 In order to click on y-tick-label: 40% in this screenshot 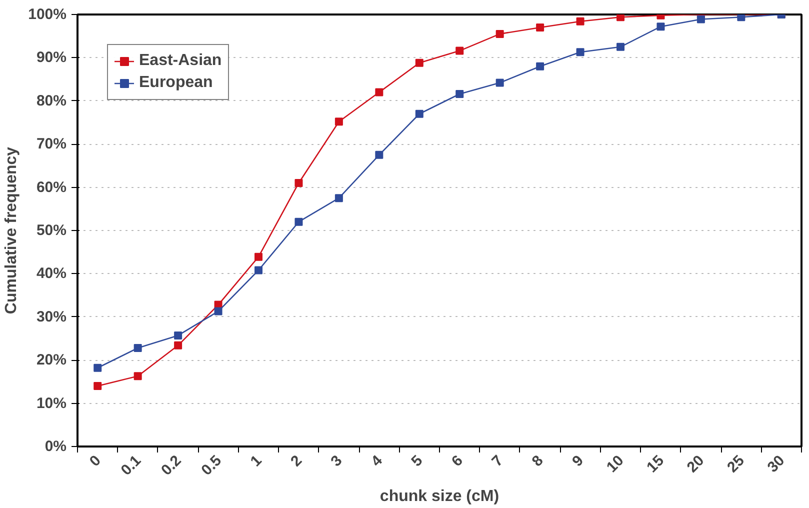, I will do `click(51, 273)`.